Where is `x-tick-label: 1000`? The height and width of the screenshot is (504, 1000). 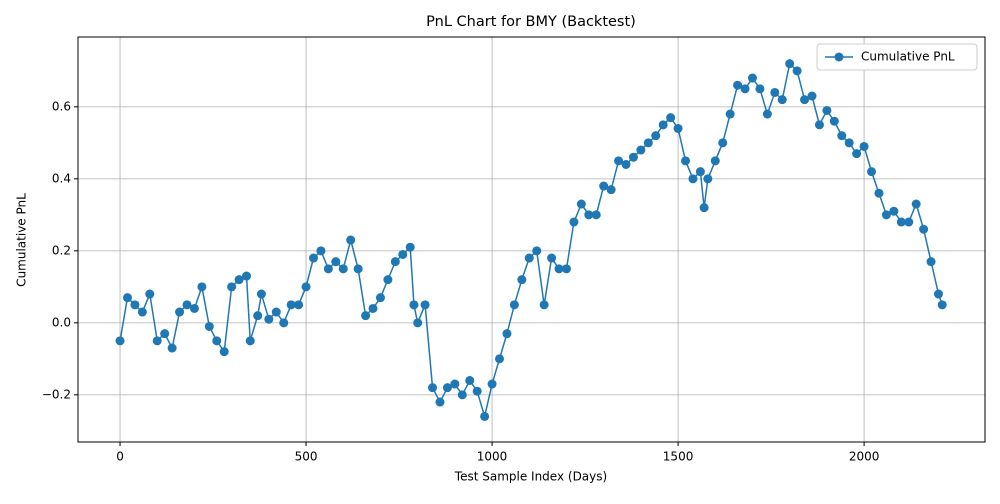
x-tick-label: 1000 is located at coordinates (492, 457).